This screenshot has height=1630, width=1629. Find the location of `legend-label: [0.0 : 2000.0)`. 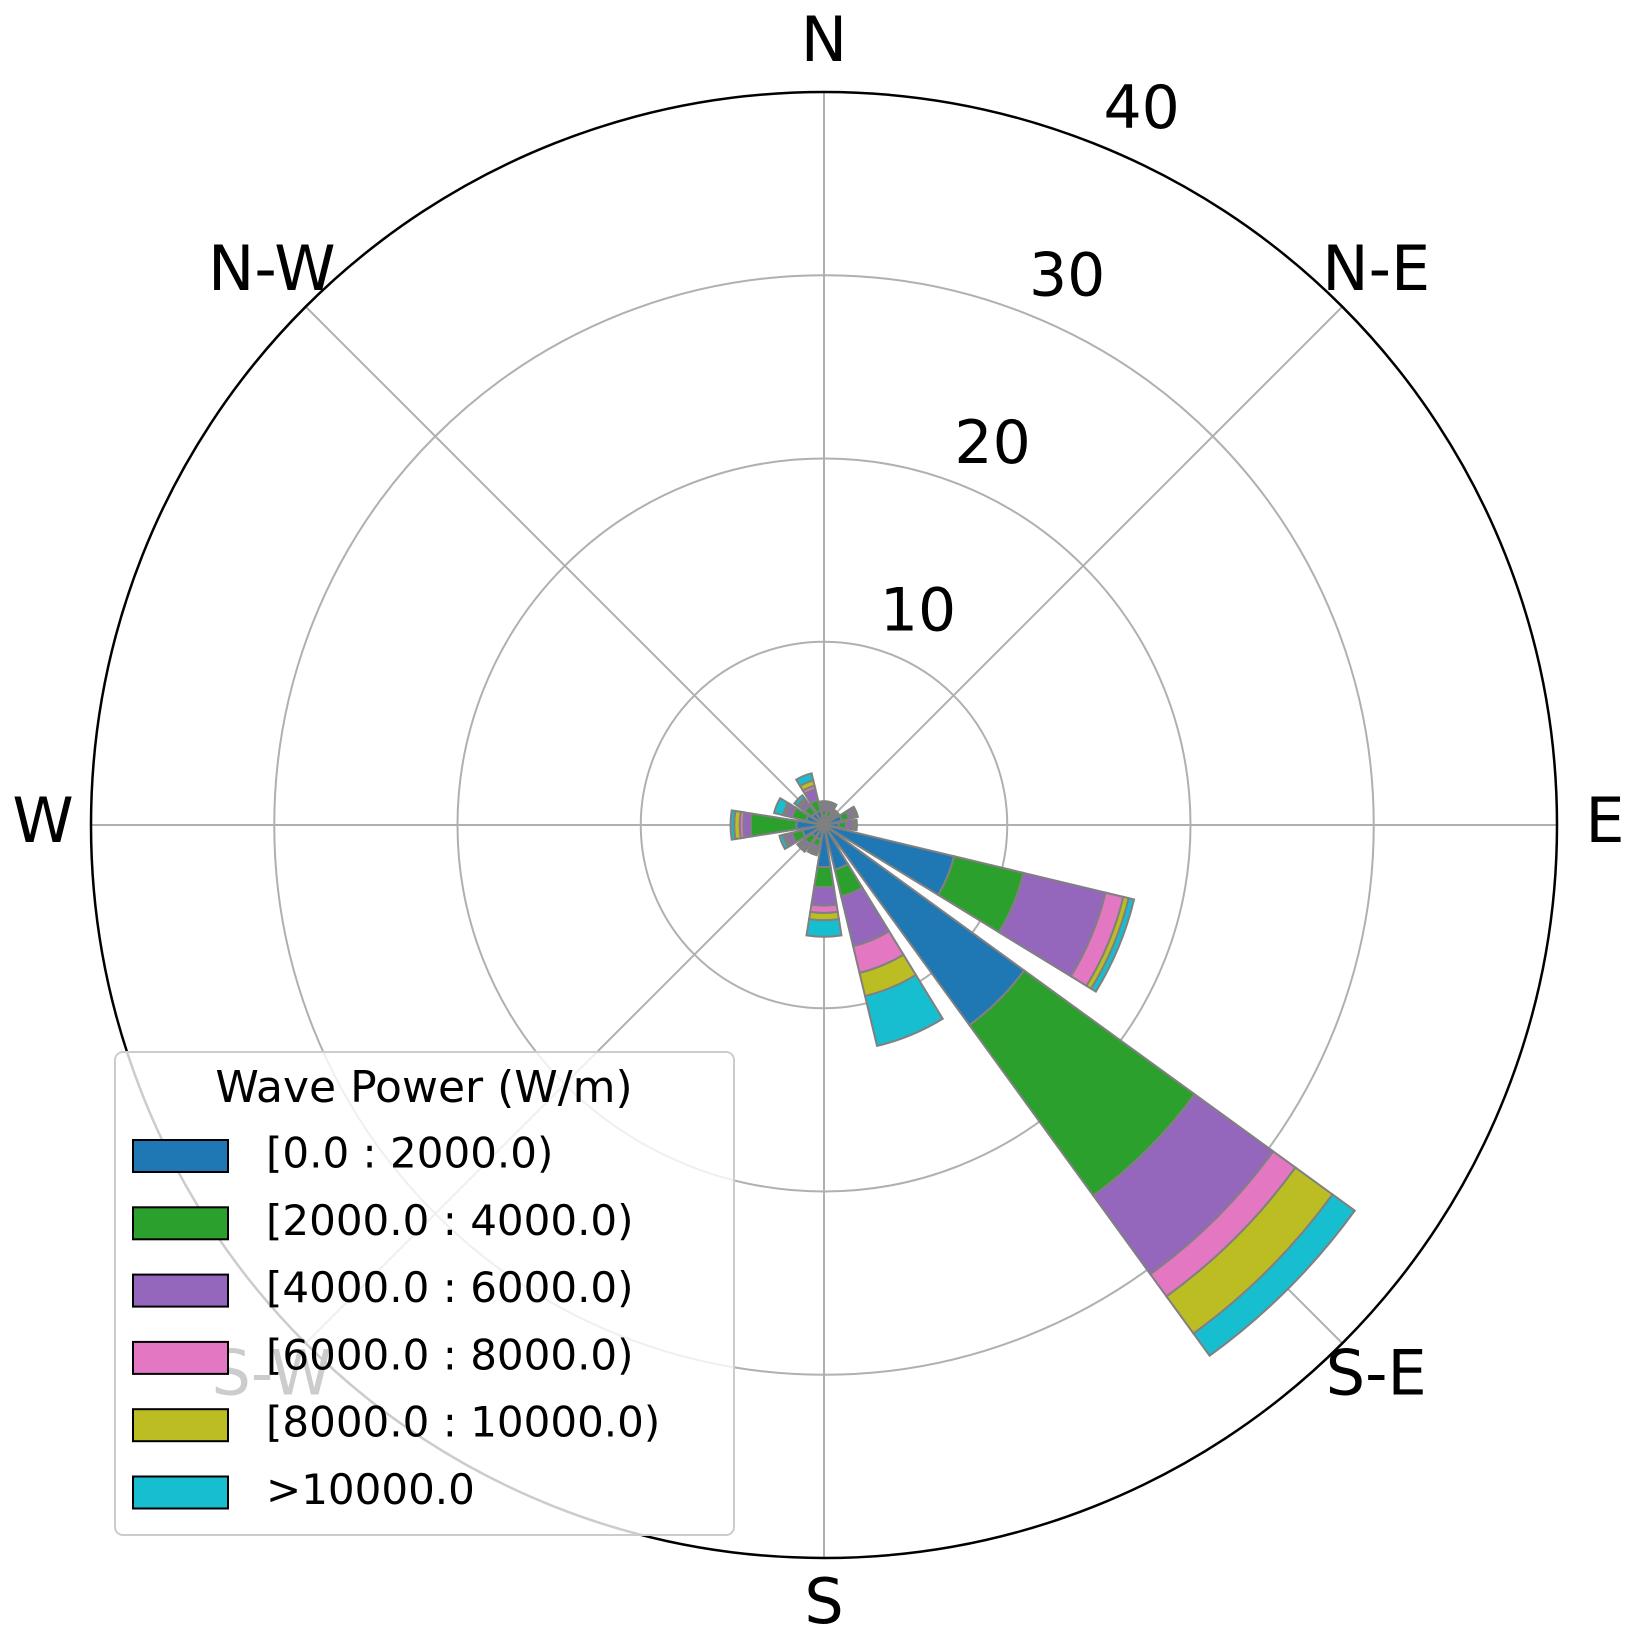

legend-label: [0.0 : 2000.0) is located at coordinates (409, 1153).